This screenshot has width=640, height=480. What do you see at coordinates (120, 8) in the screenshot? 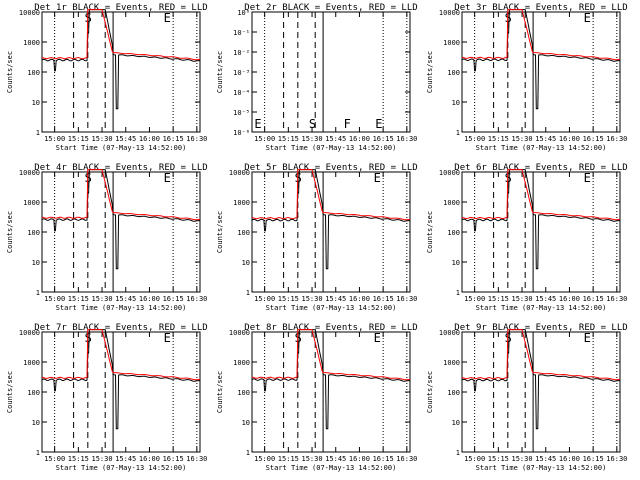
I see `panel-title: Det 1r BLACK = Events, RED = LLD` at bounding box center [120, 8].